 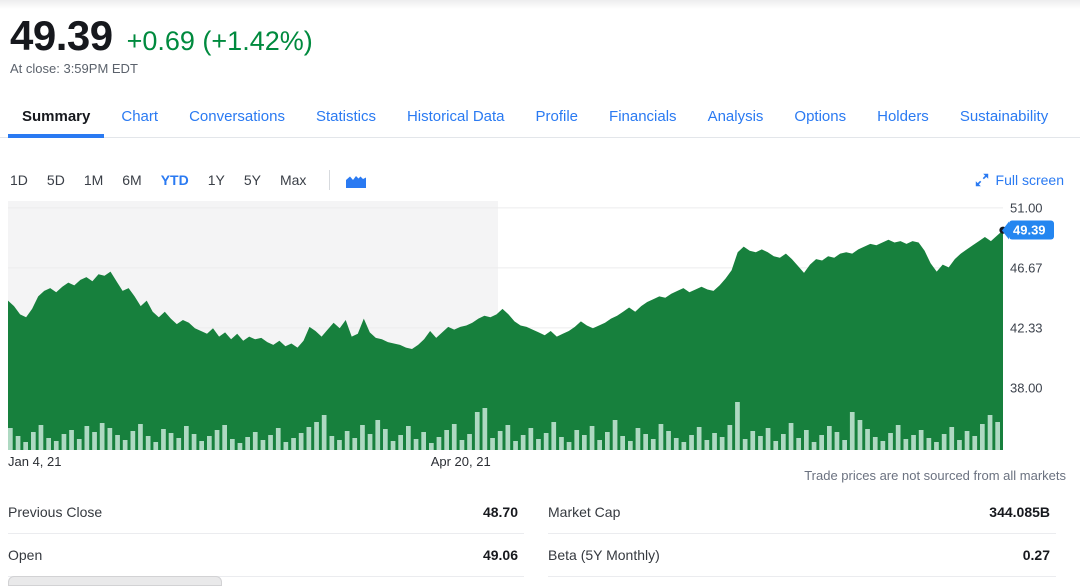 What do you see at coordinates (330, 180) in the screenshot?
I see `toolbar-divider` at bounding box center [330, 180].